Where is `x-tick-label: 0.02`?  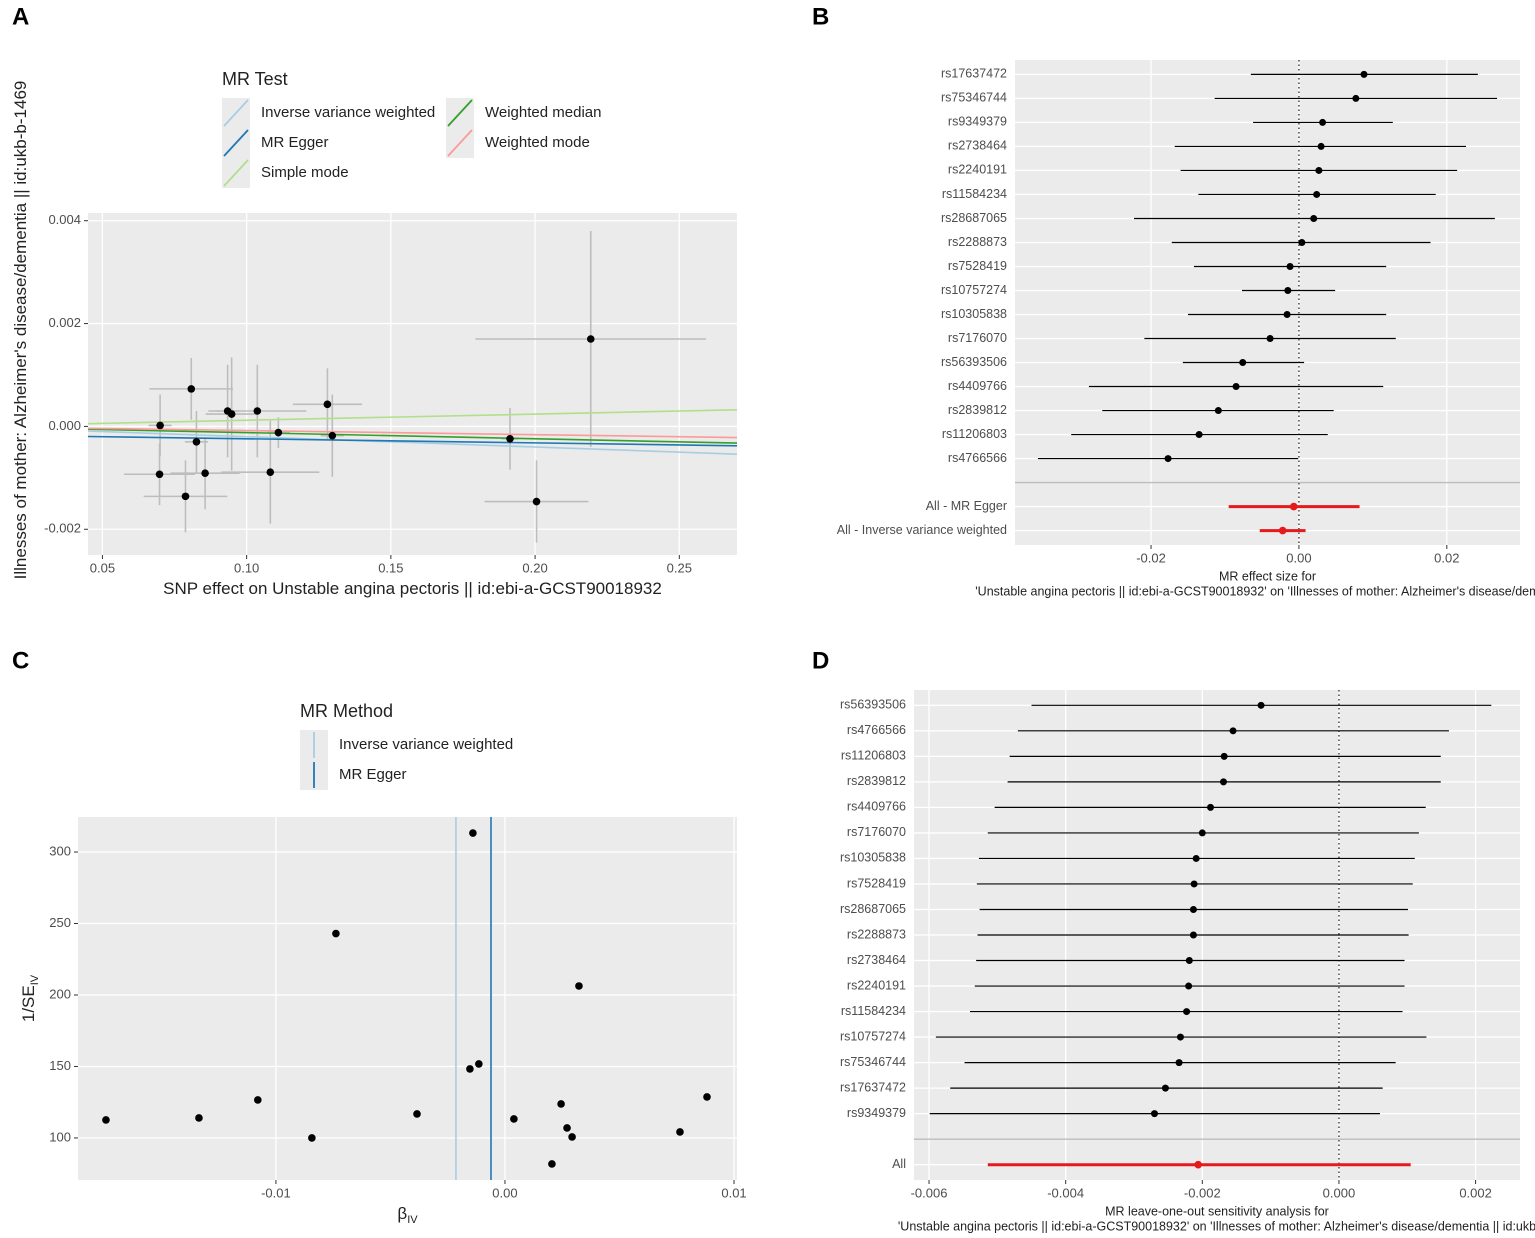
x-tick-label: 0.02 is located at coordinates (1446, 557).